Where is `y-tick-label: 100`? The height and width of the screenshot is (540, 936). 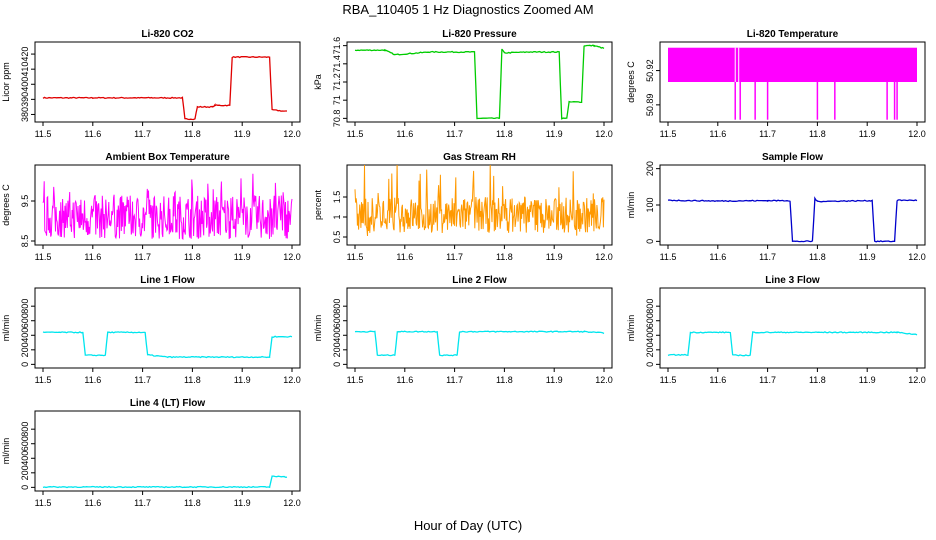 y-tick-label: 100 is located at coordinates (650, 204).